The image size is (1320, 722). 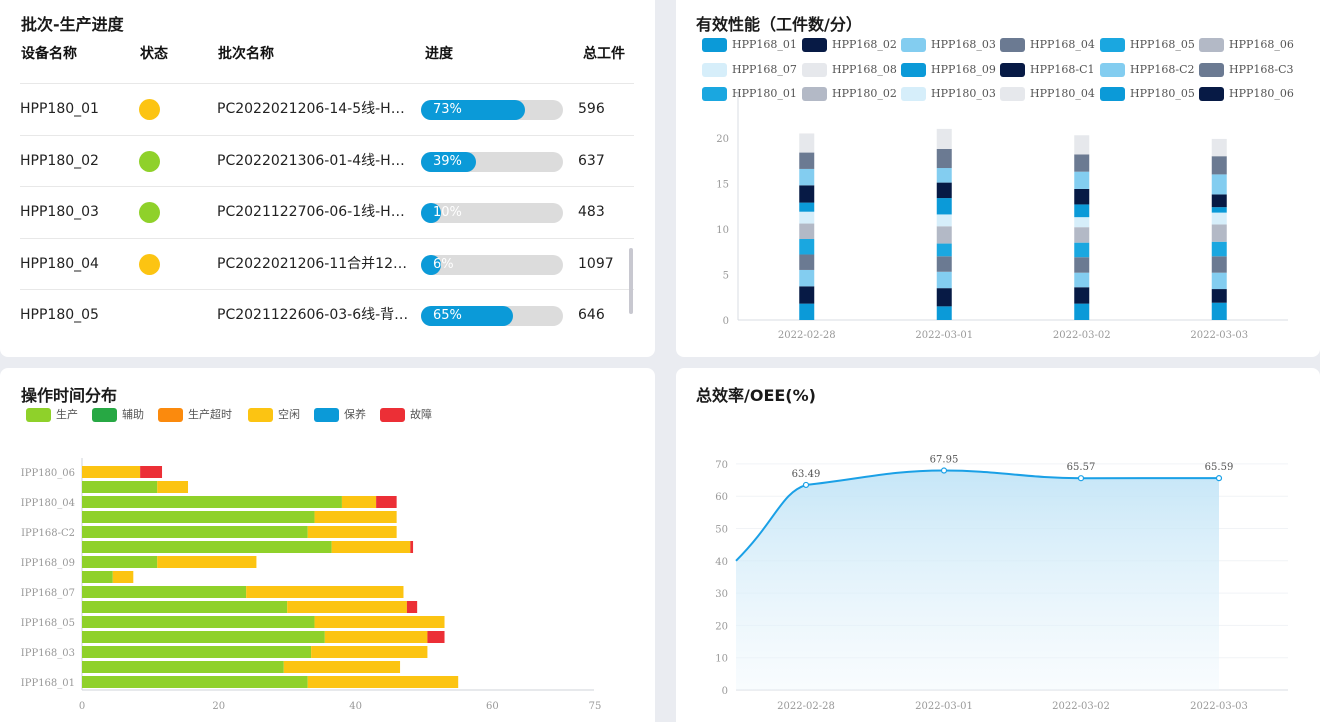 What do you see at coordinates (59, 212) in the screenshot?
I see `device-name: HPP180_03` at bounding box center [59, 212].